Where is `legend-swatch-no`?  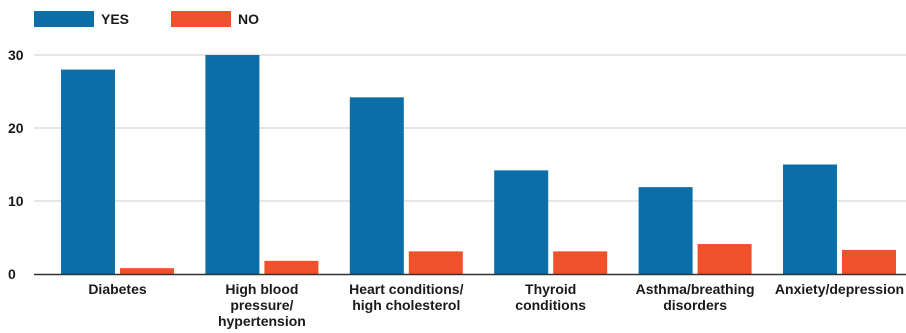
legend-swatch-no is located at coordinates (201, 19).